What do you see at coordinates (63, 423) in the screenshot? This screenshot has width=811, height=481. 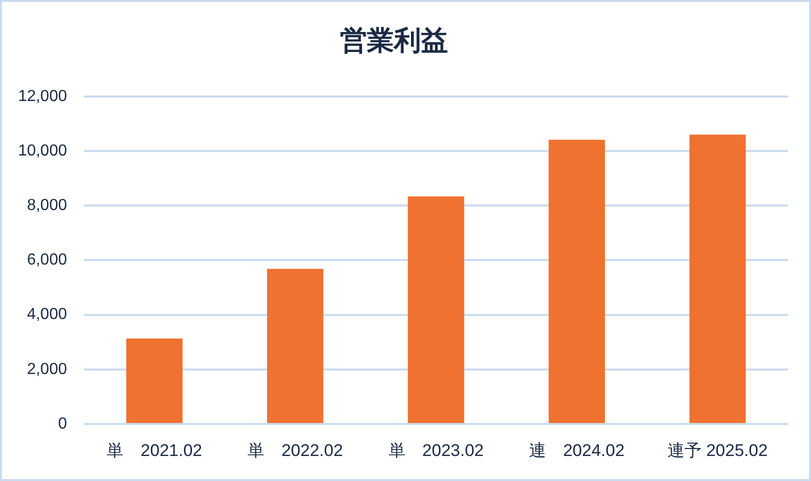 I see `y-tick-label: 0` at bounding box center [63, 423].